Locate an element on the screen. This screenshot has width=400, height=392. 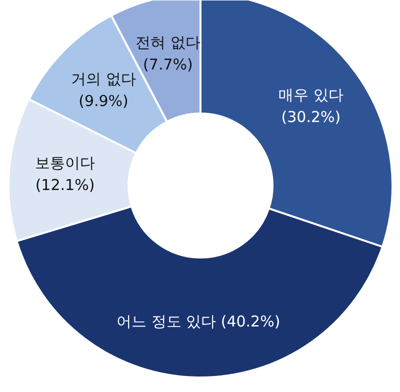
data-label: (7.7%) is located at coordinates (168, 64).